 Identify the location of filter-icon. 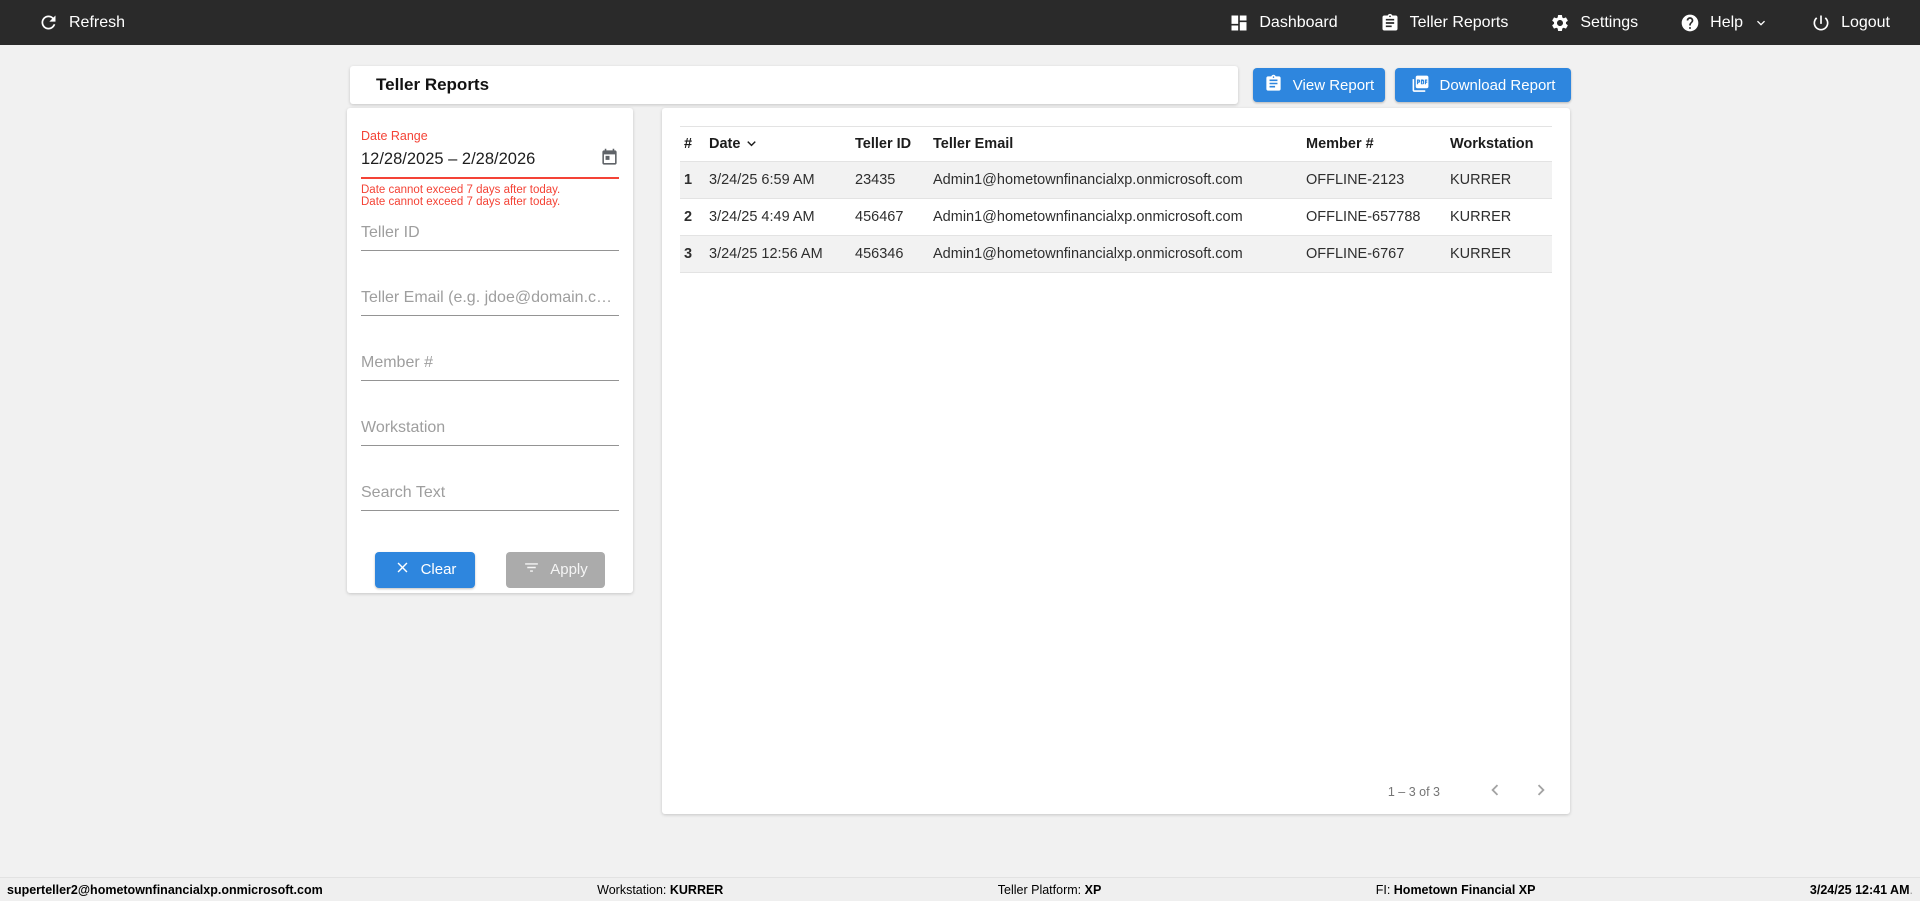
(531, 569).